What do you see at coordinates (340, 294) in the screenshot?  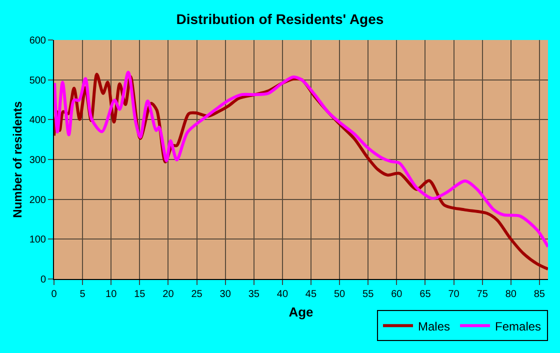 I see `x-tick-label: 50` at bounding box center [340, 294].